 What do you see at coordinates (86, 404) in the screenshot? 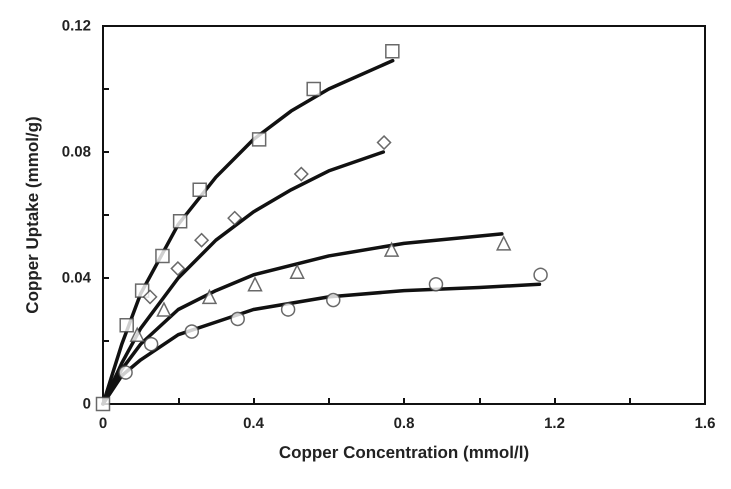
I see `y-tick-label: 0` at bounding box center [86, 404].